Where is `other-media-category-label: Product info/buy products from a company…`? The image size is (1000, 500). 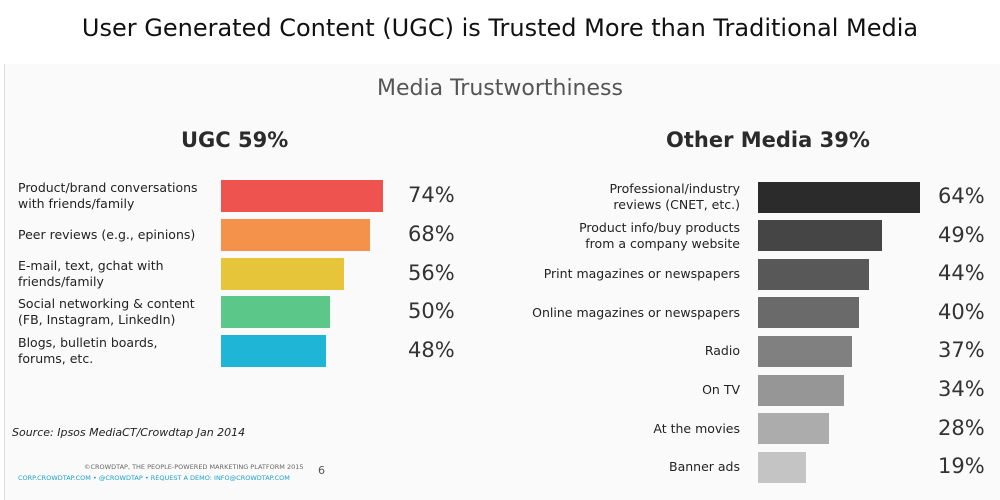
other-media-category-label: Product info/buy products from a company… is located at coordinates (659, 235).